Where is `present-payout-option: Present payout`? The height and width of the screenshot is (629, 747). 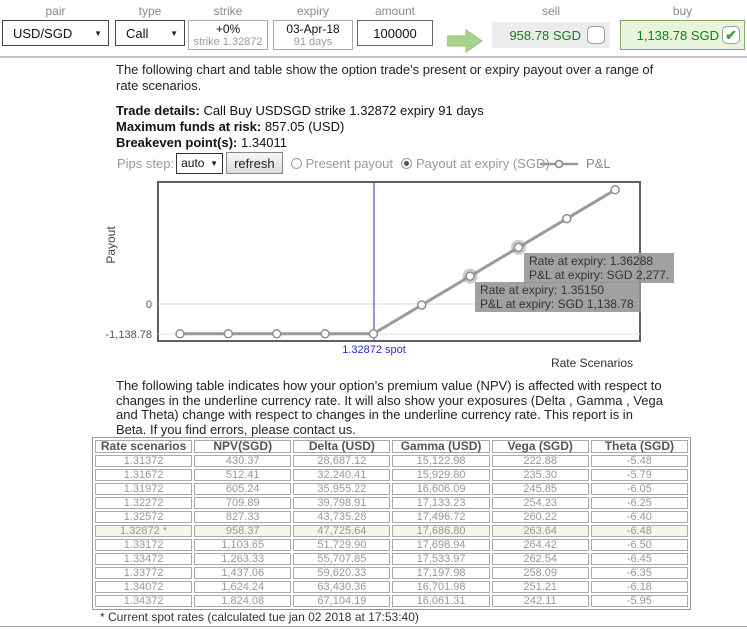 present-payout-option: Present payout is located at coordinates (342, 163).